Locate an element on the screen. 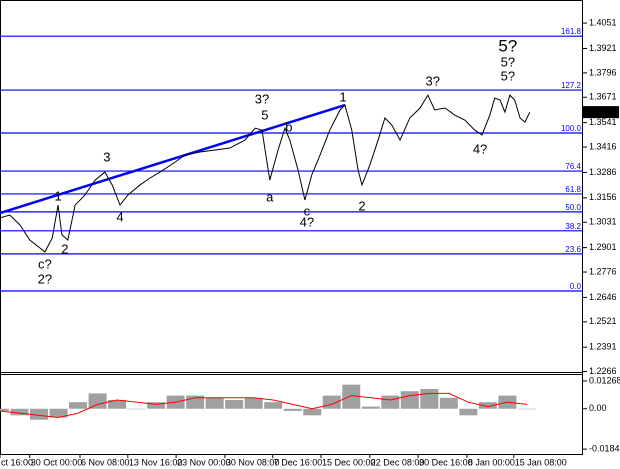 The width and height of the screenshot is (620, 469). wave-label: 2? is located at coordinates (45, 278).